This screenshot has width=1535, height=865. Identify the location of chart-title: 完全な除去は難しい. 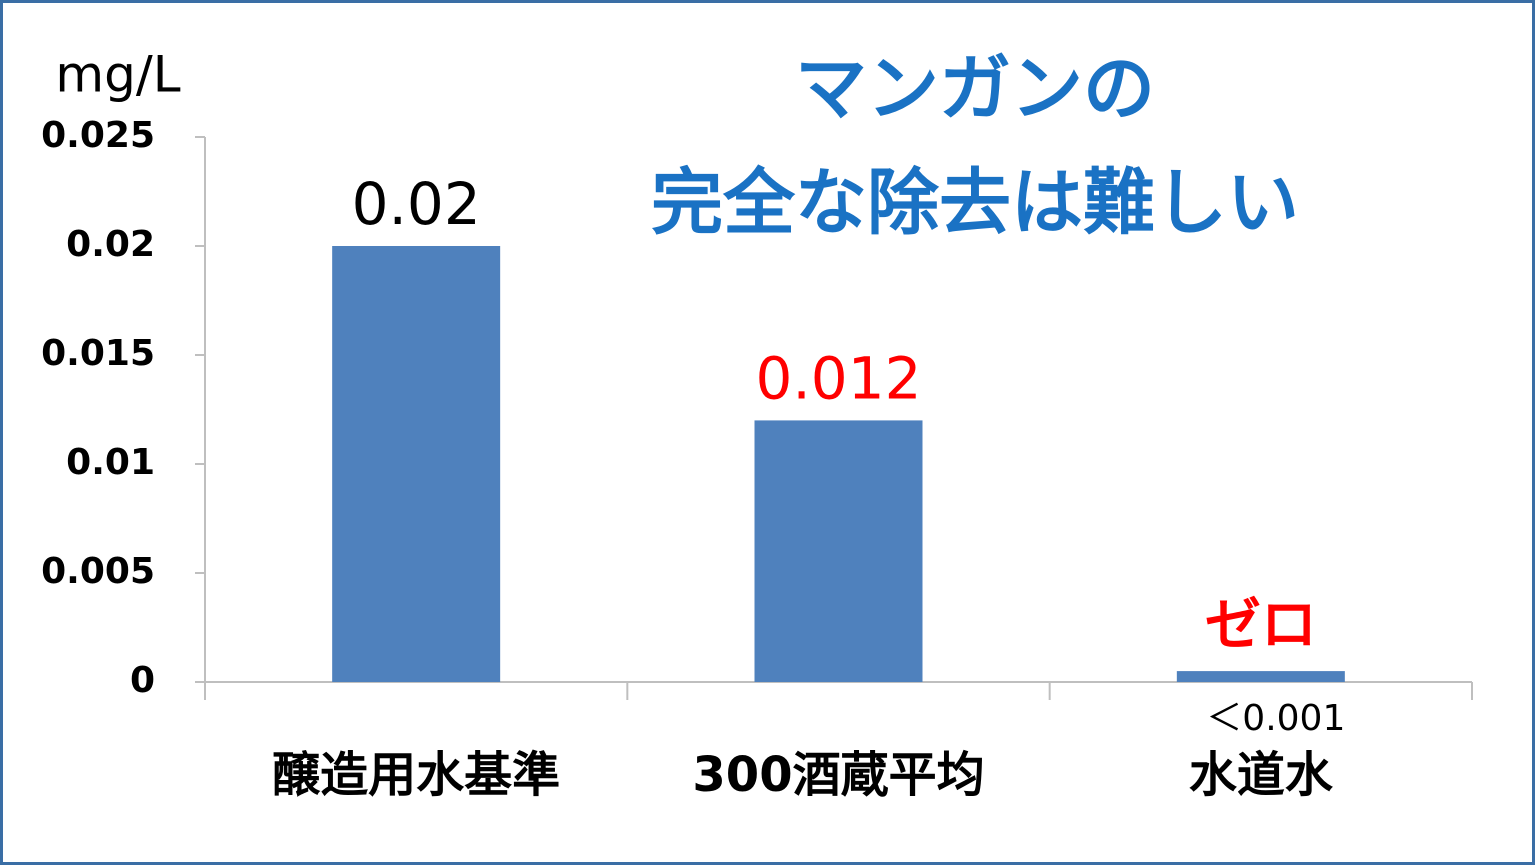
(975, 203).